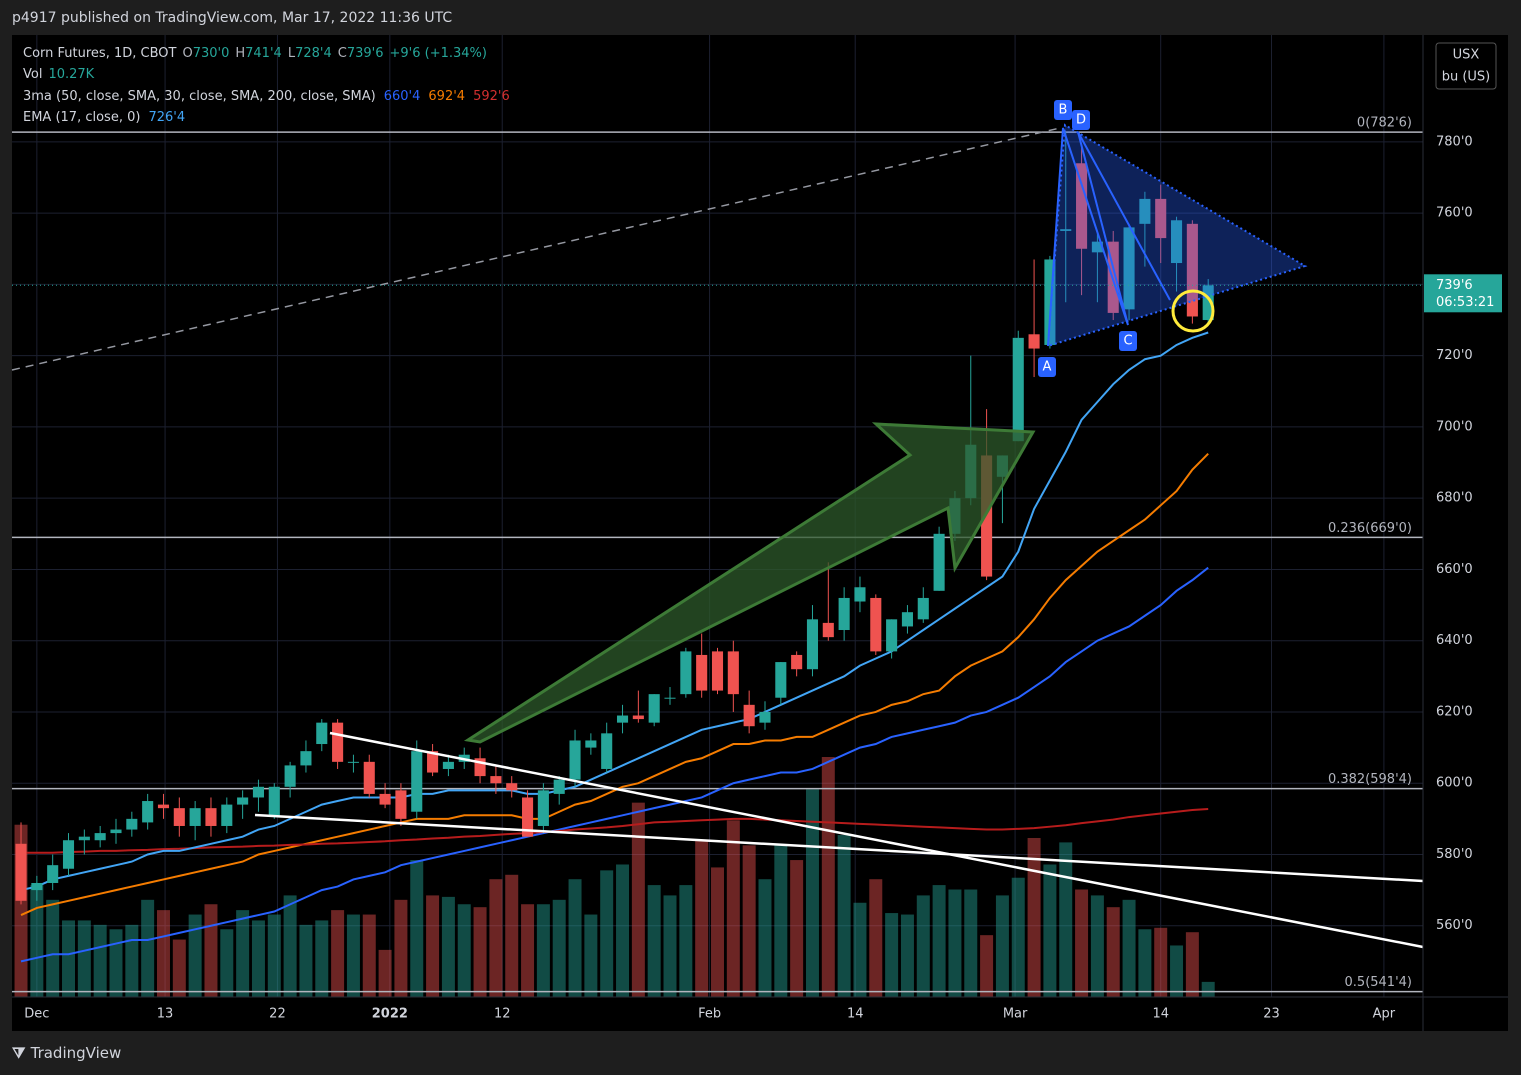 This screenshot has width=1521, height=1075. What do you see at coordinates (1454, 141) in the screenshot?
I see `y-tick-label: 780'0` at bounding box center [1454, 141].